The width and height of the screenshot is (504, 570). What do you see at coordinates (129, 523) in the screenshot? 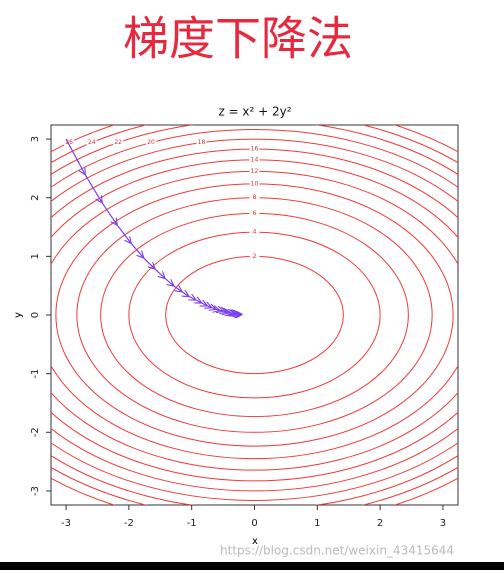
I see `x-tick-label: -2` at bounding box center [129, 523].